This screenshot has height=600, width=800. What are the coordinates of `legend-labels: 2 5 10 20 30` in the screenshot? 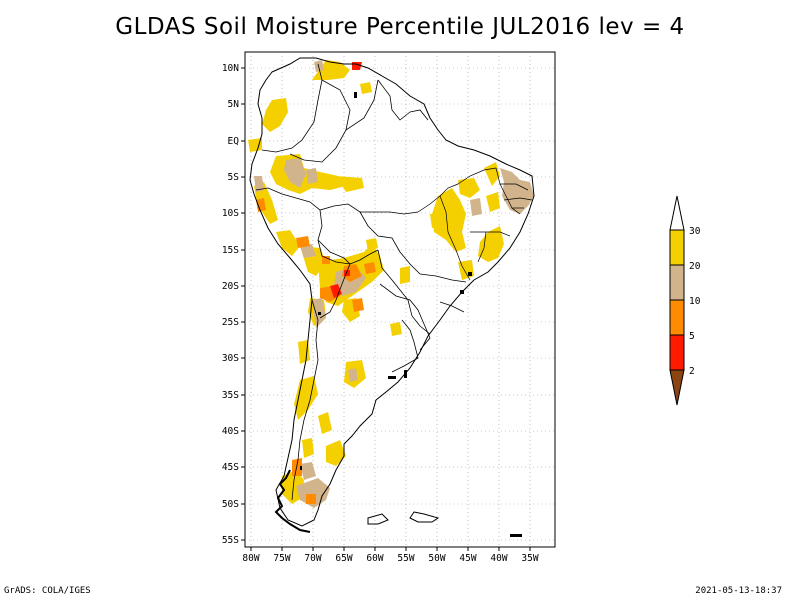 It's located at (695, 301).